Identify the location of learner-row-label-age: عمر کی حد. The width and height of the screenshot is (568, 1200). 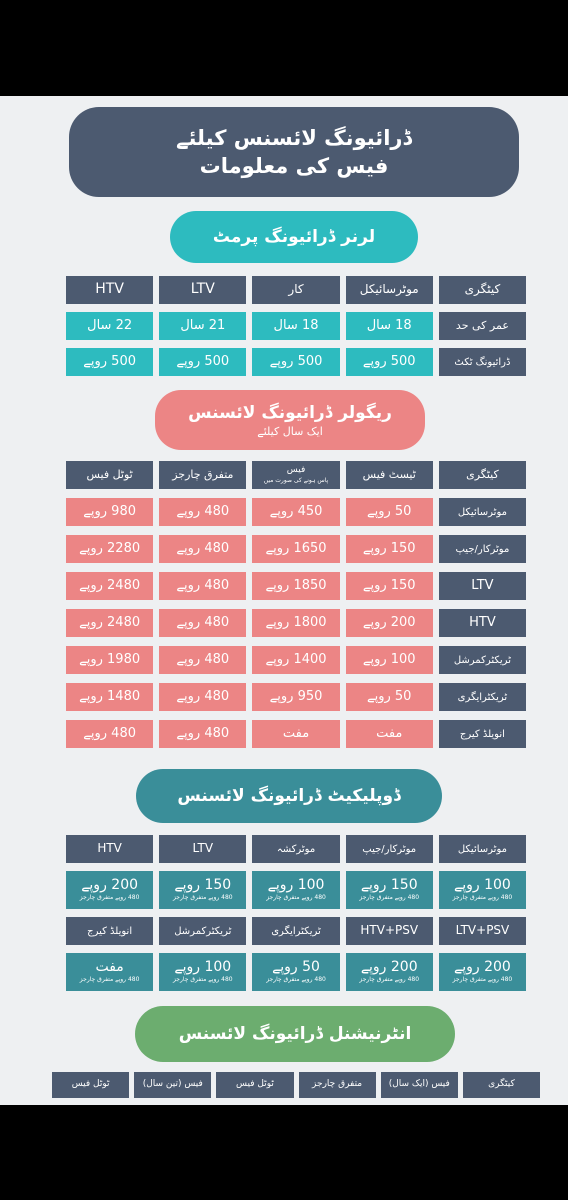
(482, 326).